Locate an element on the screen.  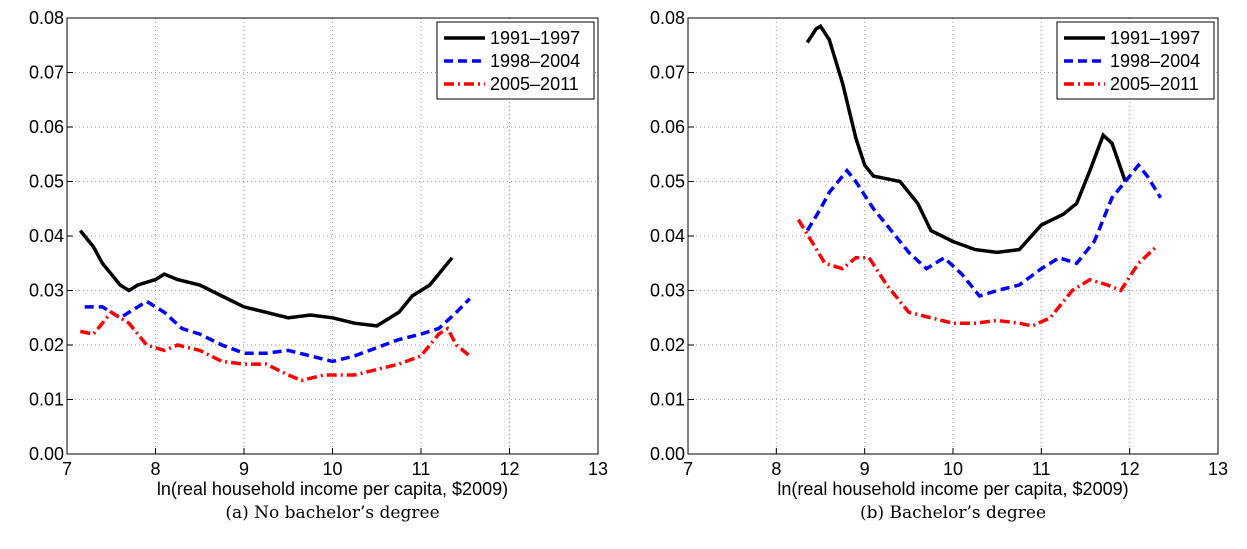
caption: (a) No bachelor’s degree is located at coordinates (332, 513).